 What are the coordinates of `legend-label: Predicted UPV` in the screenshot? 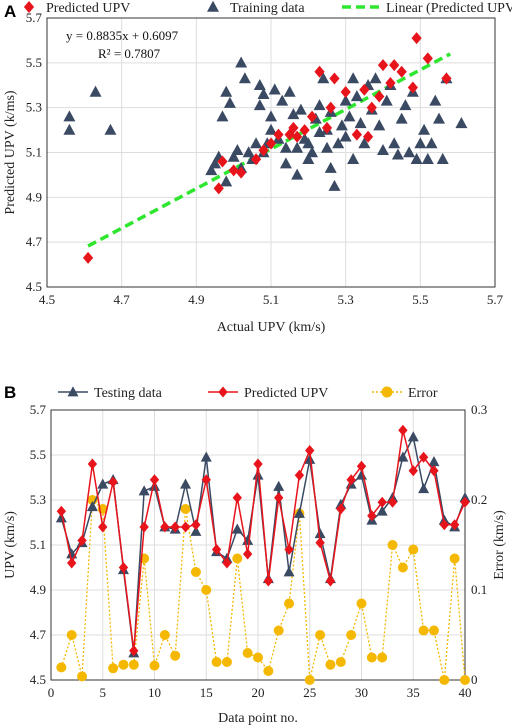 It's located at (286, 393).